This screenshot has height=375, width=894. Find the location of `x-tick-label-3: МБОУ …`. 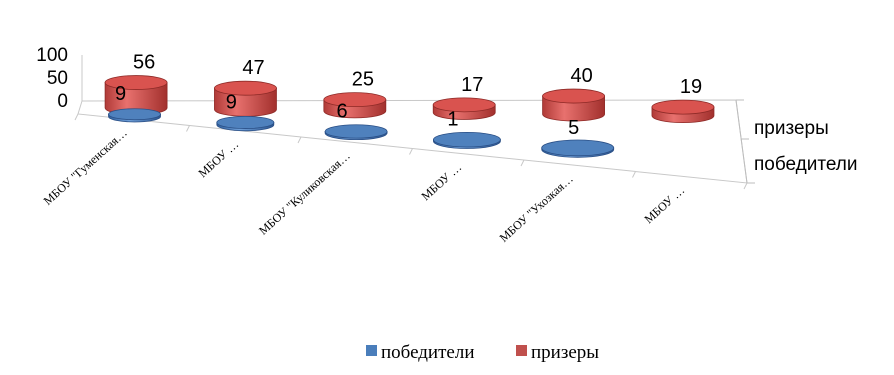

x-tick-label-3: МБОУ … is located at coordinates (441, 181).